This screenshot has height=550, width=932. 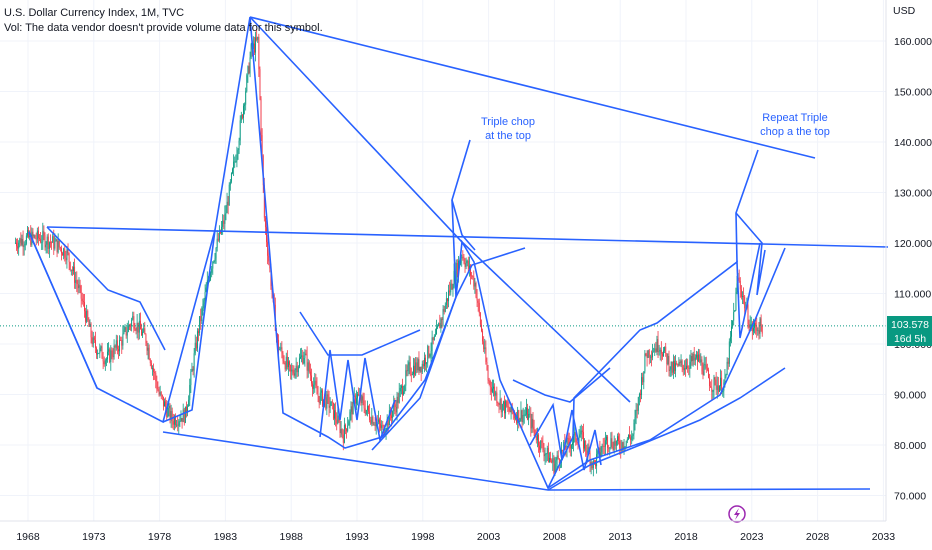 What do you see at coordinates (737, 514) in the screenshot?
I see `lightning-icon` at bounding box center [737, 514].